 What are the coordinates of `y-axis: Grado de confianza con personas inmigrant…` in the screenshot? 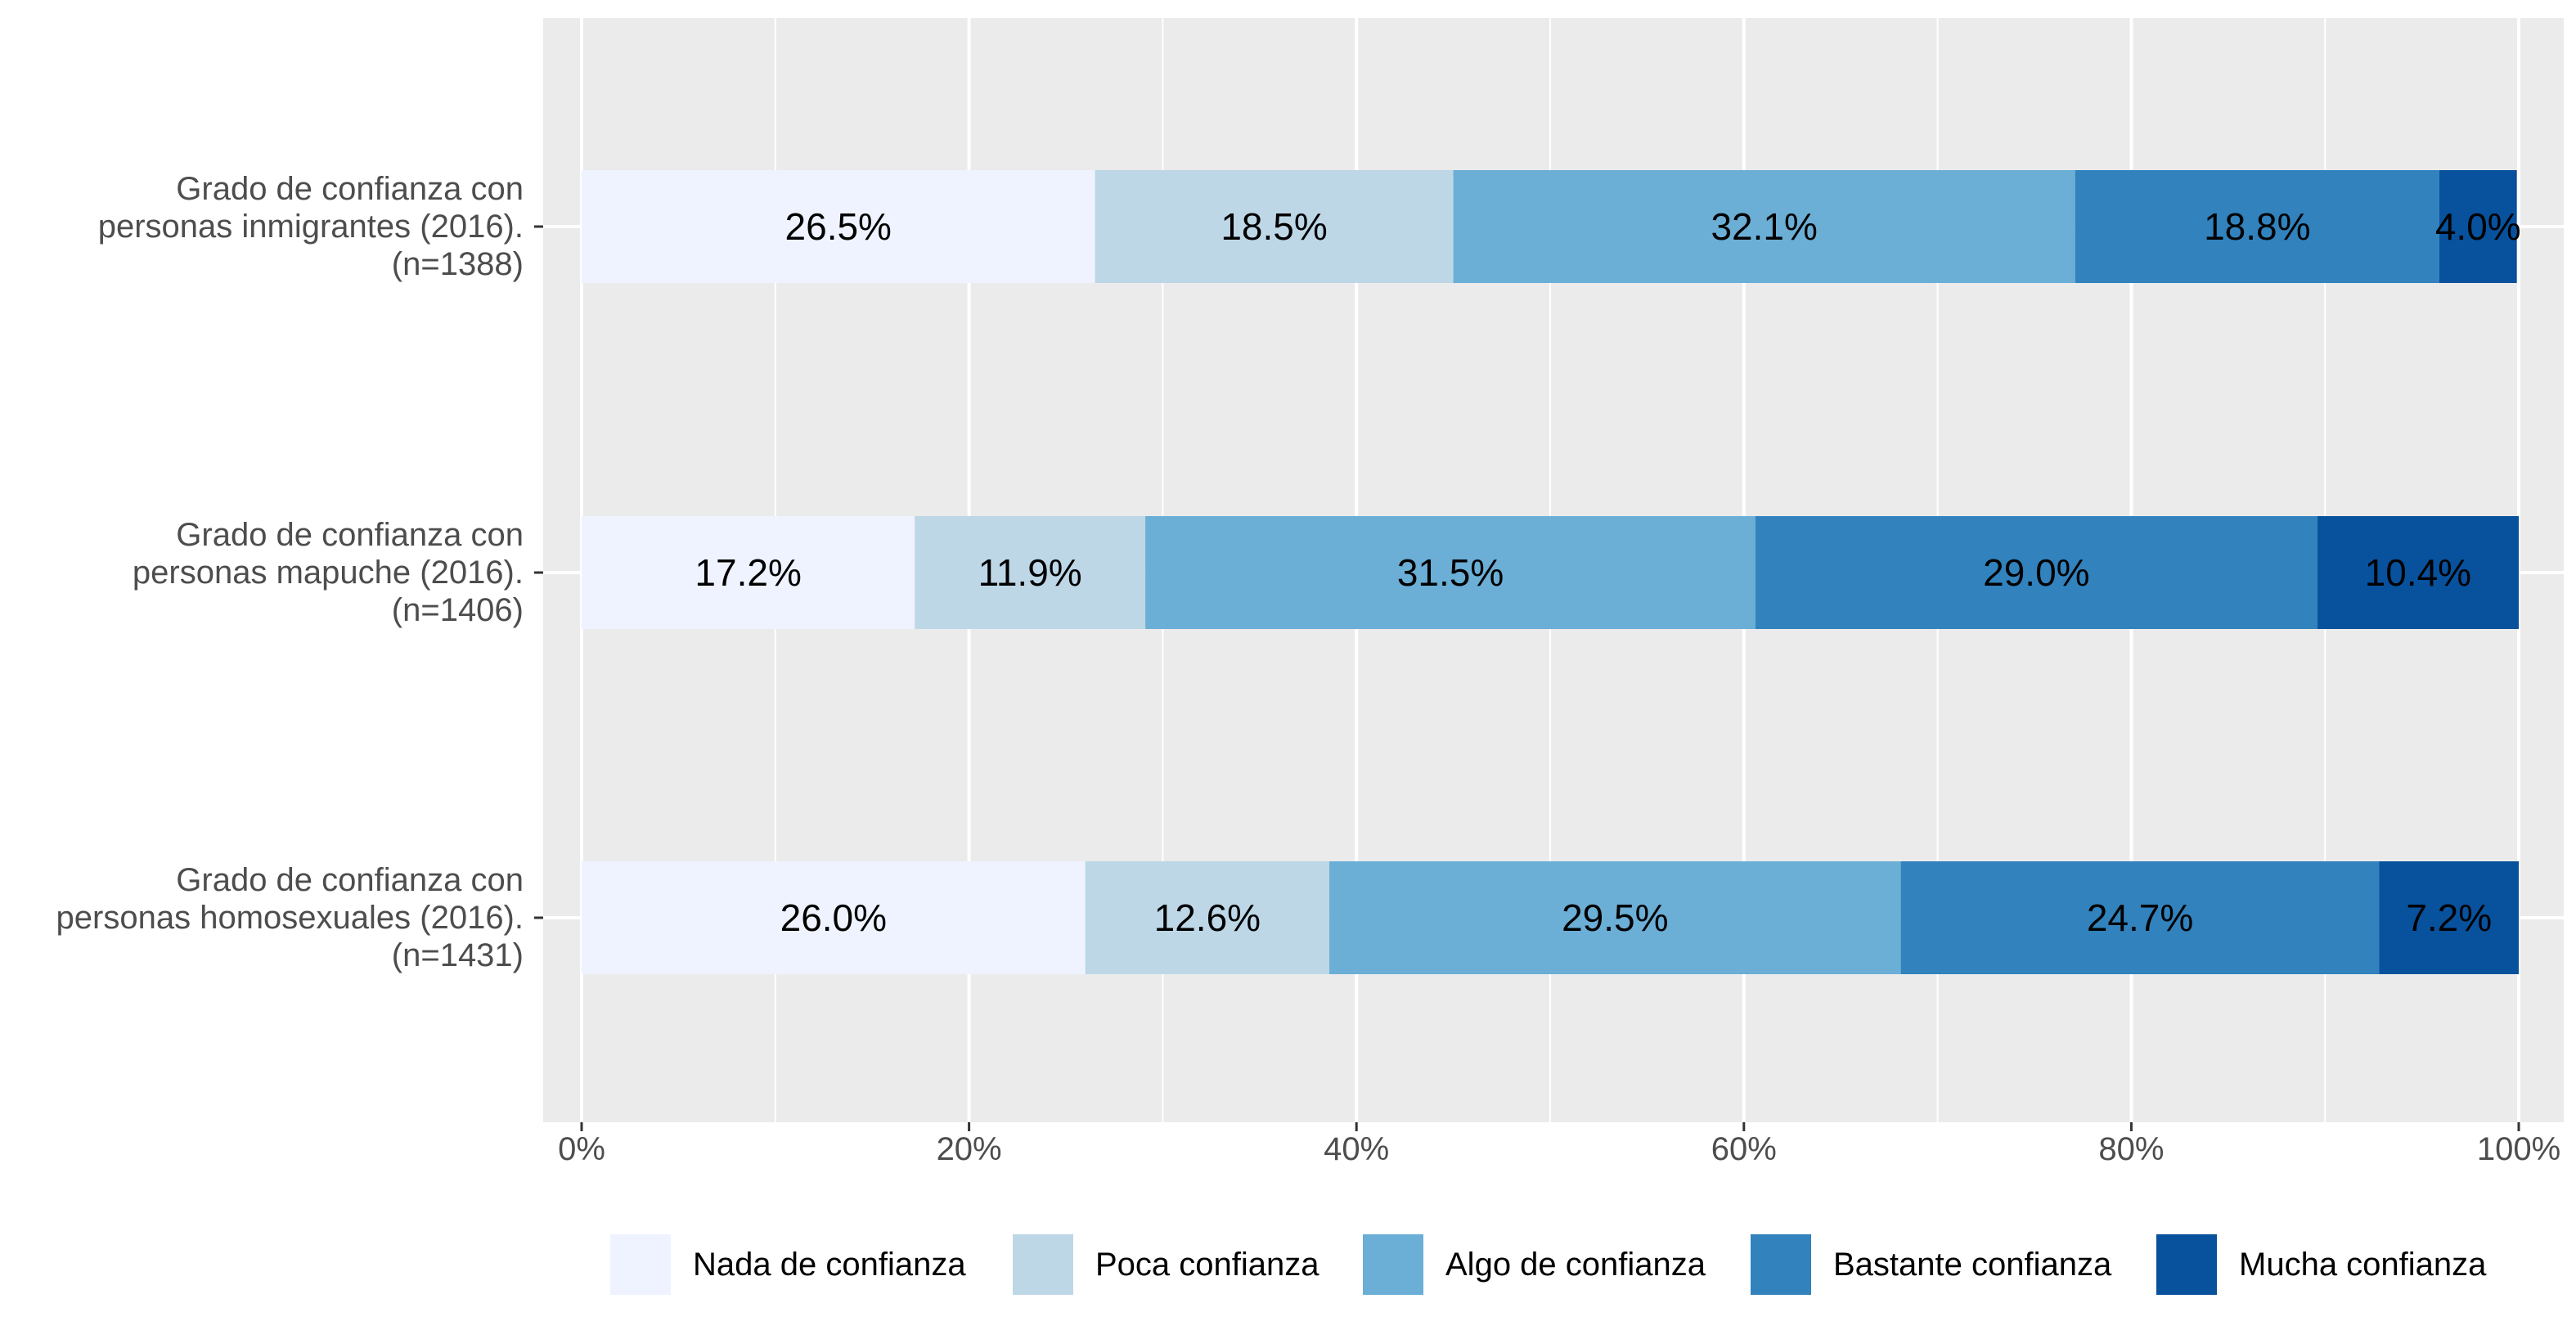 It's located at (300, 572).